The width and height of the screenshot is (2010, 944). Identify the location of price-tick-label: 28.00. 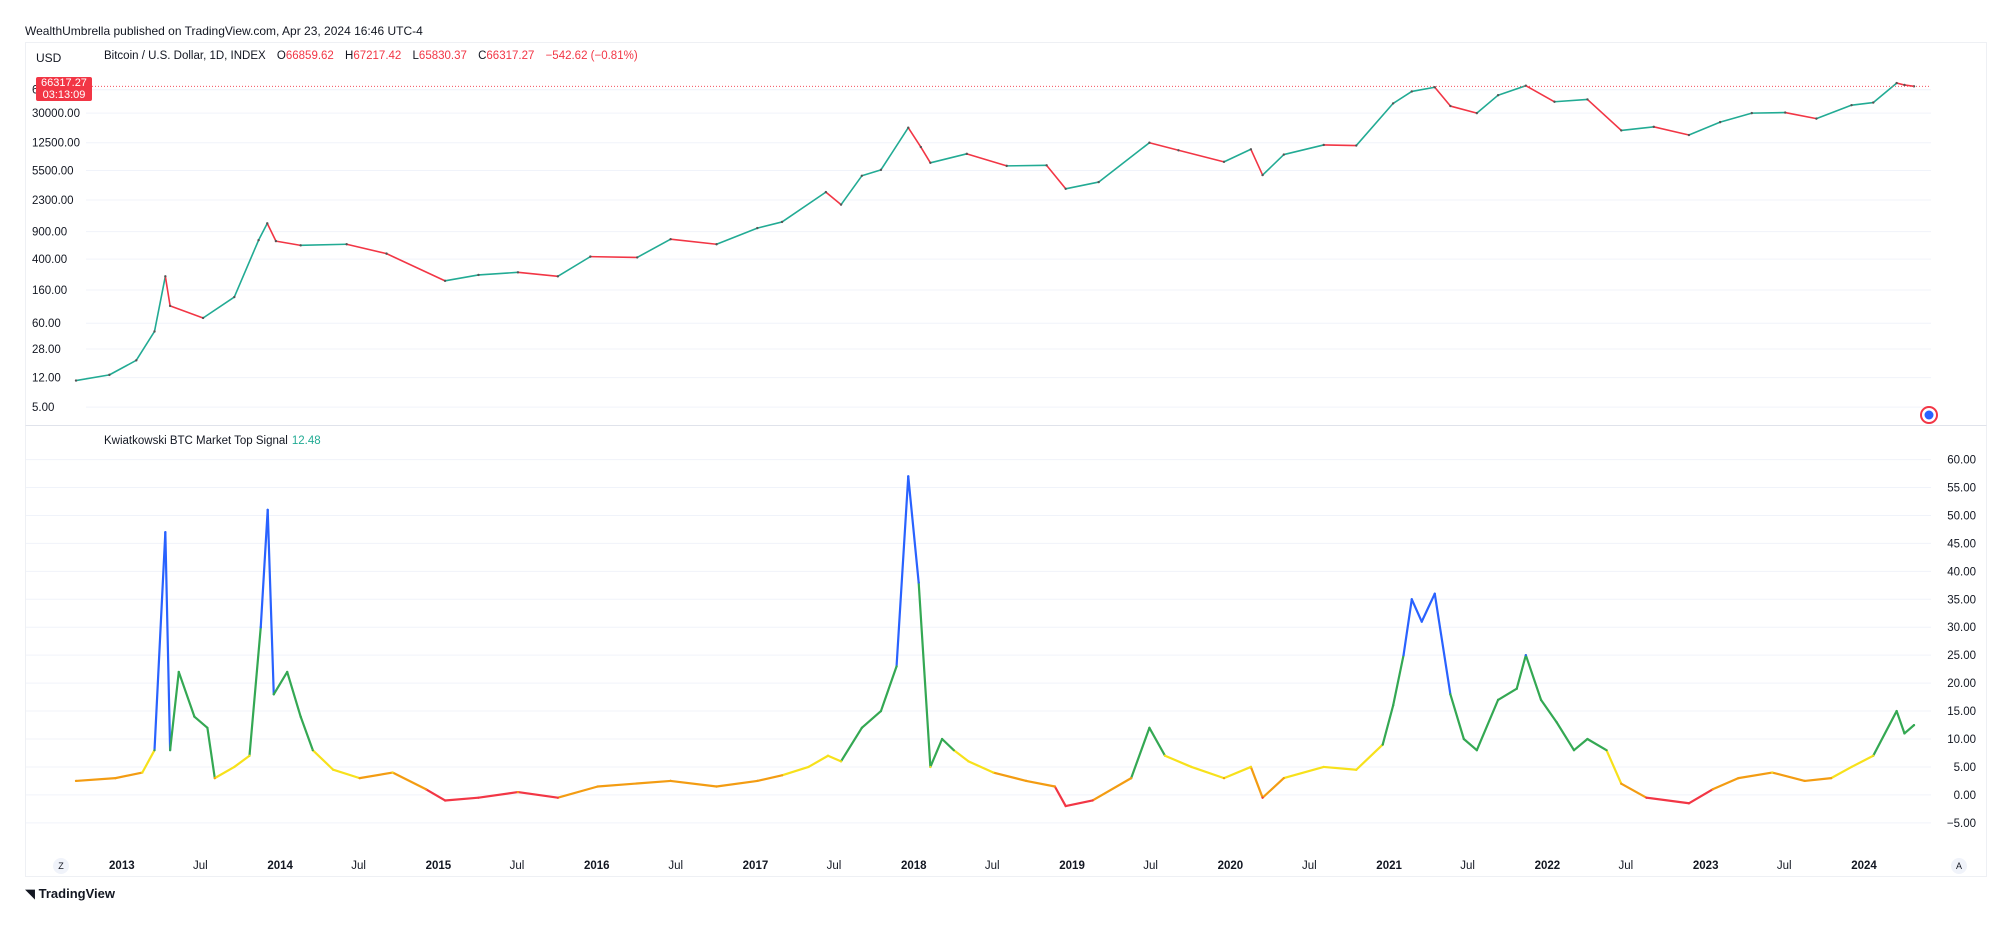
(46, 350).